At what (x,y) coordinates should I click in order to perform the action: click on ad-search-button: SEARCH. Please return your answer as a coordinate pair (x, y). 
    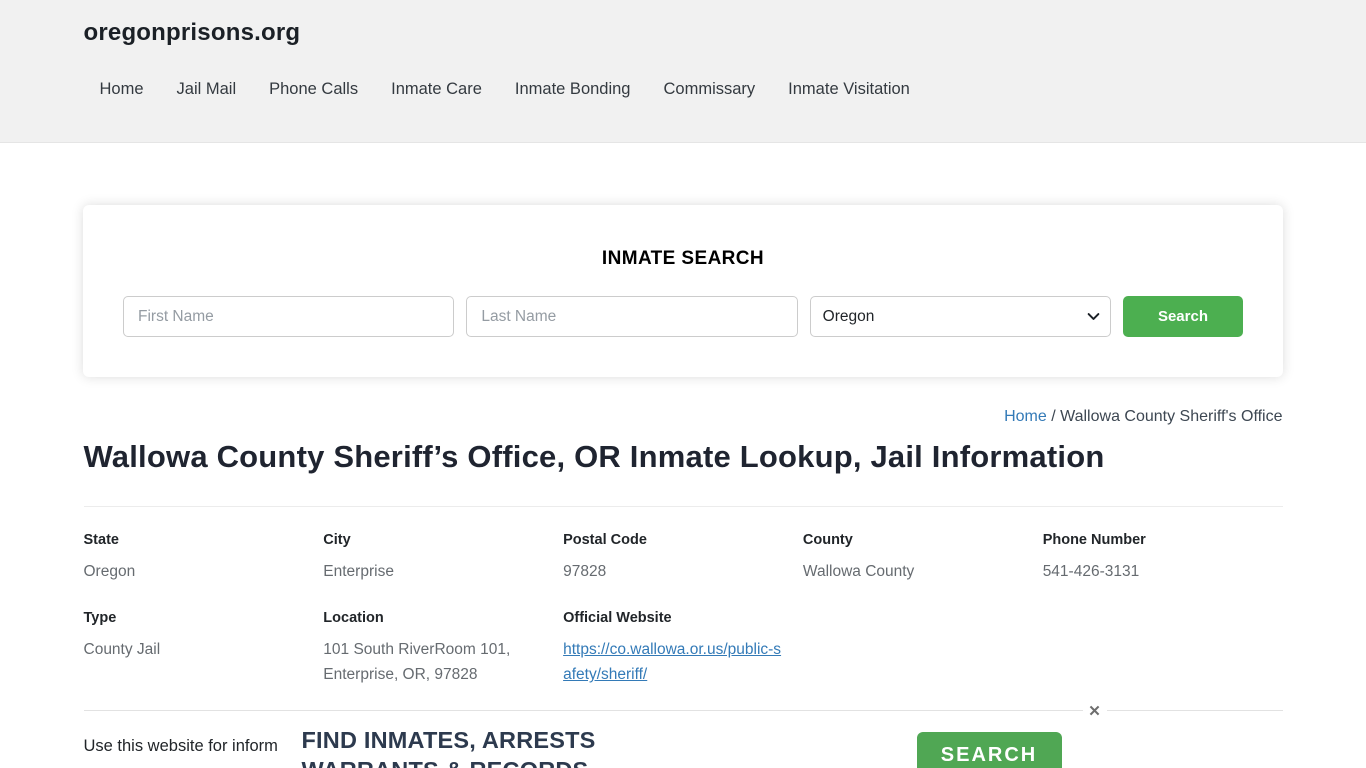
    Looking at the image, I should click on (989, 750).